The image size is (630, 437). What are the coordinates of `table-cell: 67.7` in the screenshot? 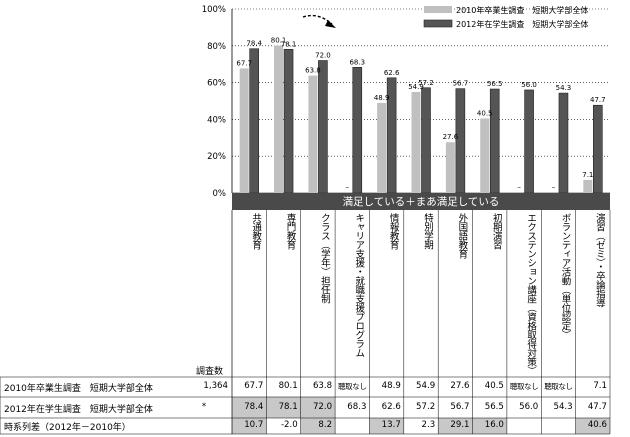 It's located at (254, 386).